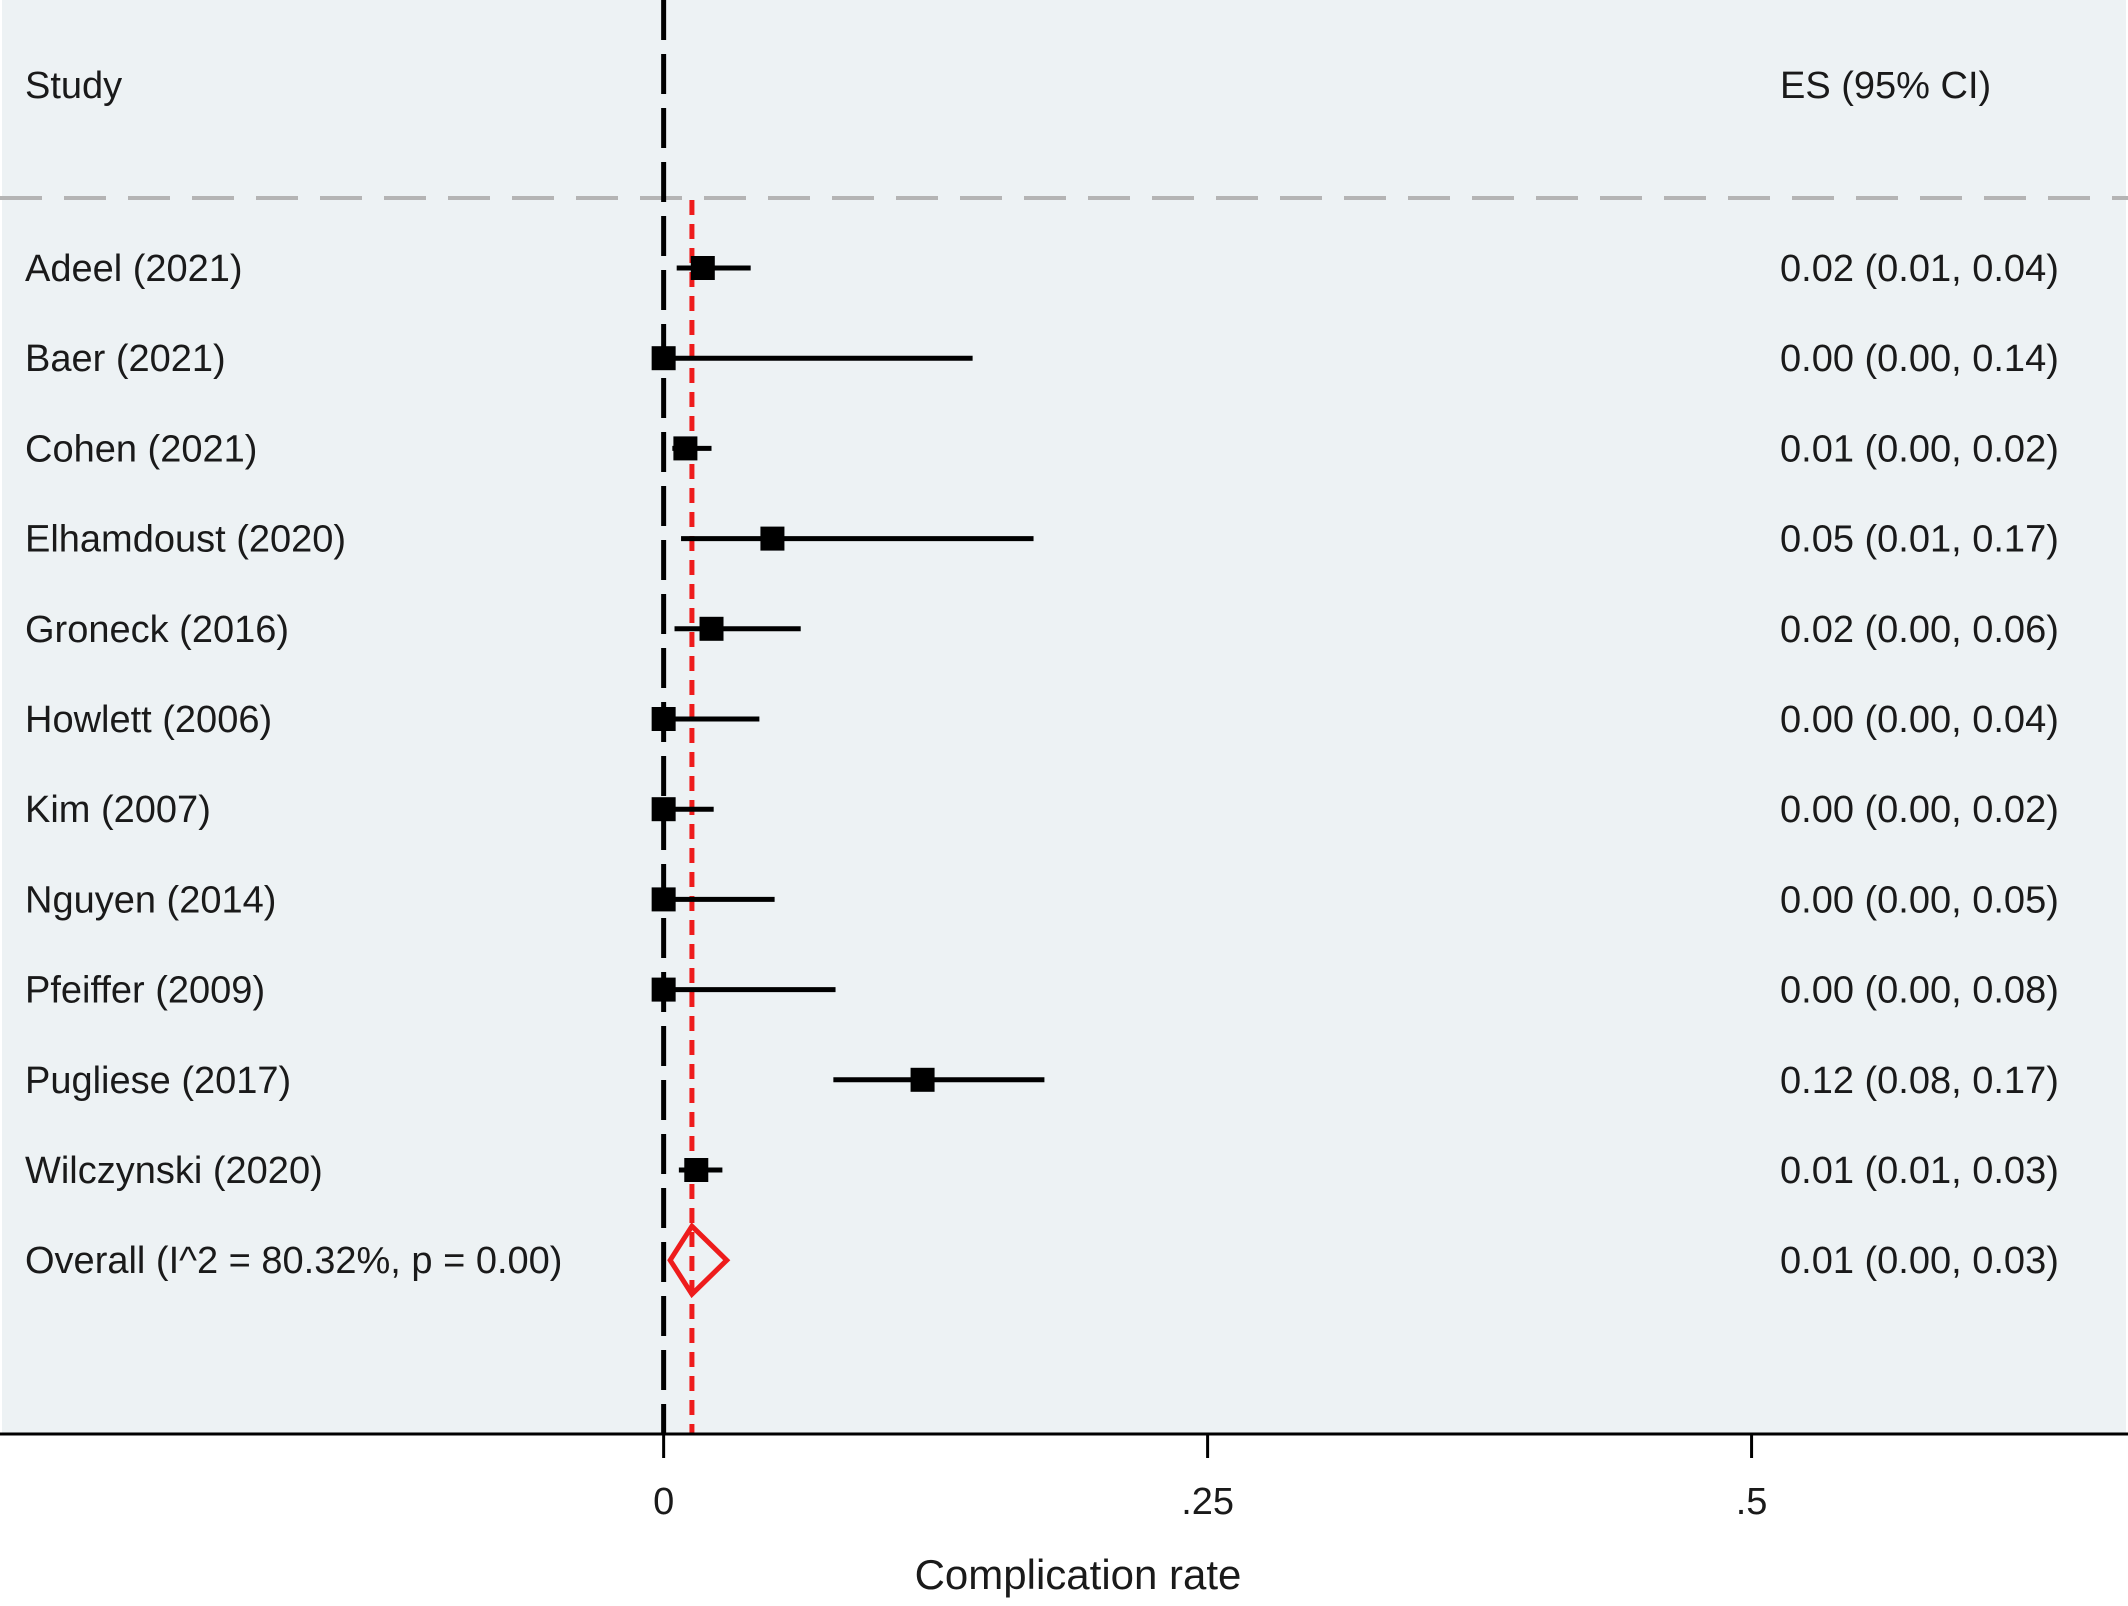 Image resolution: width=2128 pixels, height=1606 pixels. I want to click on study-estimate: 0.02 (0.00, 0.06), so click(1919, 630).